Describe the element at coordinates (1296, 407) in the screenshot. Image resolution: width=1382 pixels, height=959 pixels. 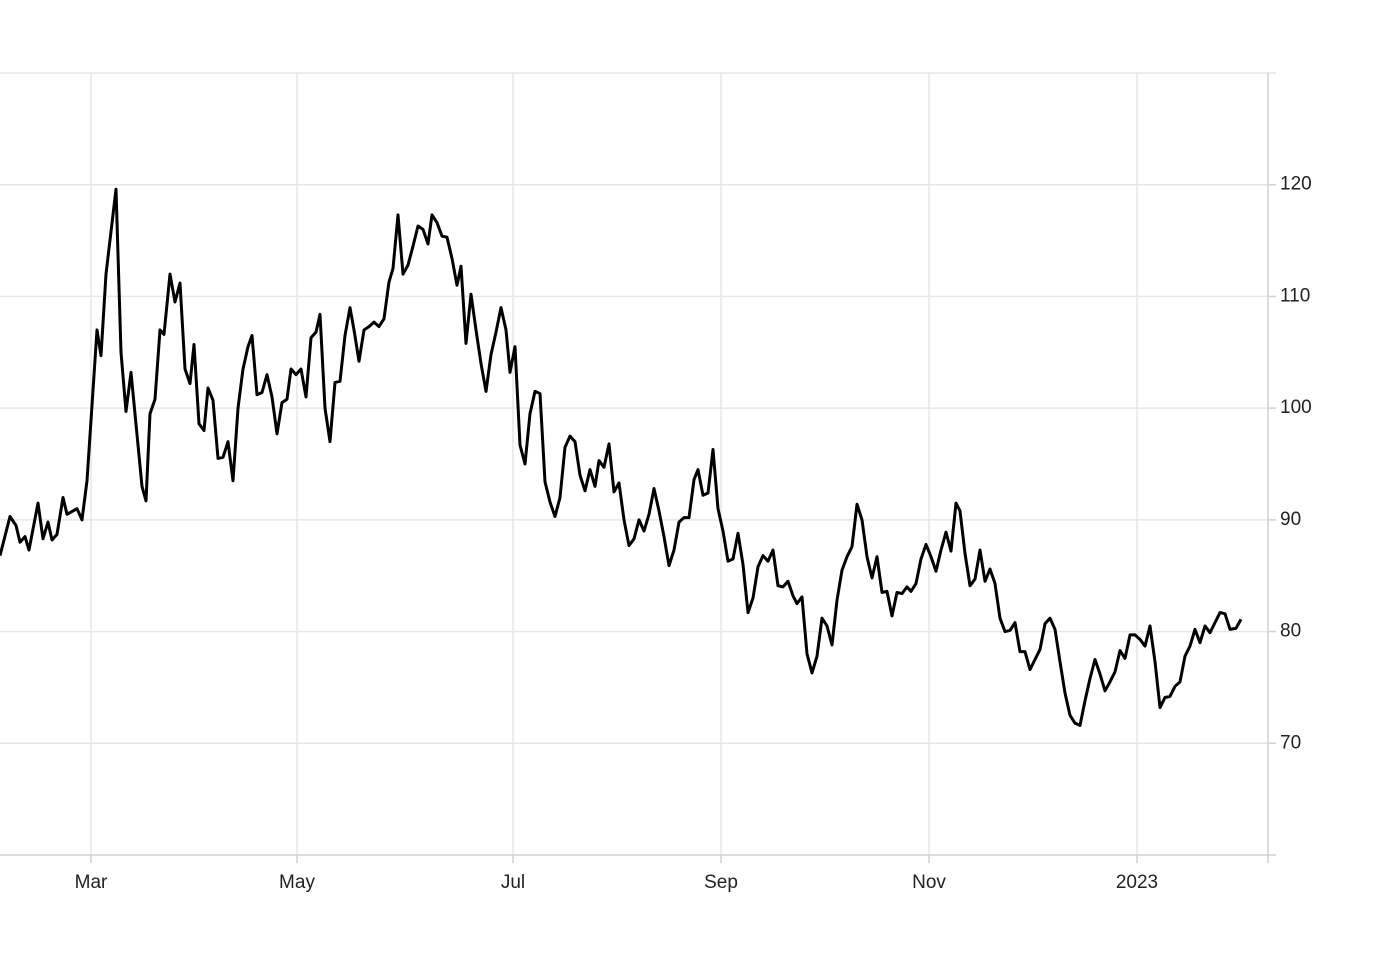
I see `y-tick-label: 100` at that location.